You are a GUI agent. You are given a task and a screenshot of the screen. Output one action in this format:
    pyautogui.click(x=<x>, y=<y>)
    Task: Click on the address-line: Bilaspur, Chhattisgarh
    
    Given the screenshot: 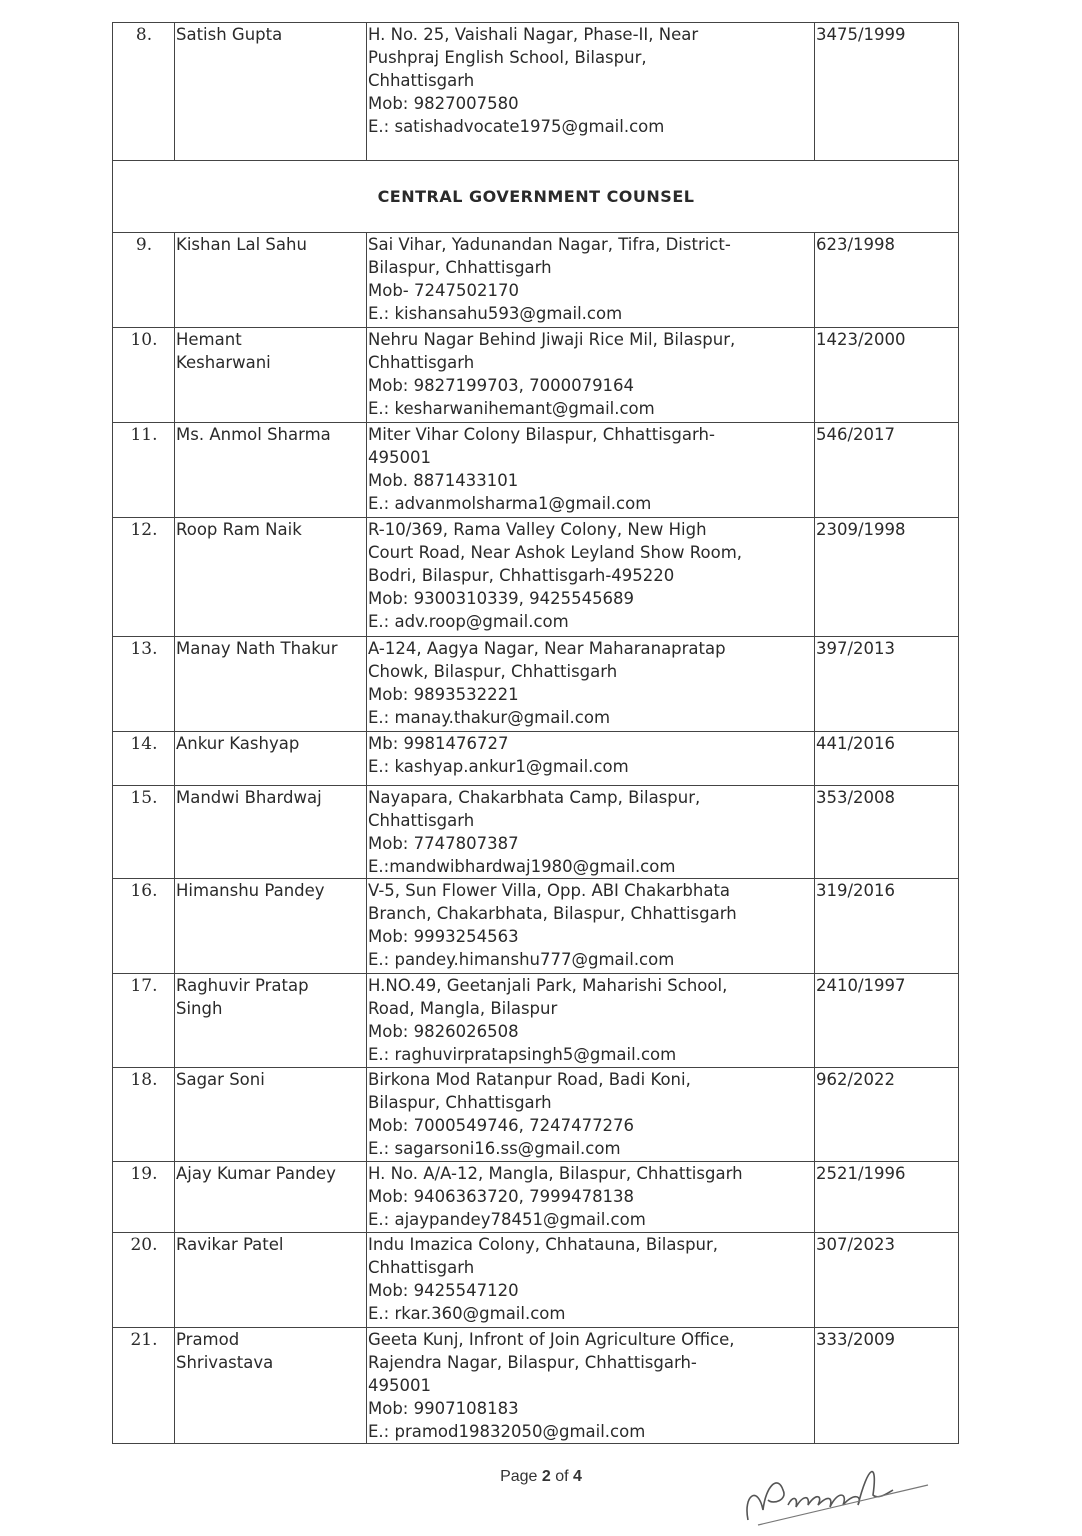 What is the action you would take?
    pyautogui.click(x=460, y=1102)
    